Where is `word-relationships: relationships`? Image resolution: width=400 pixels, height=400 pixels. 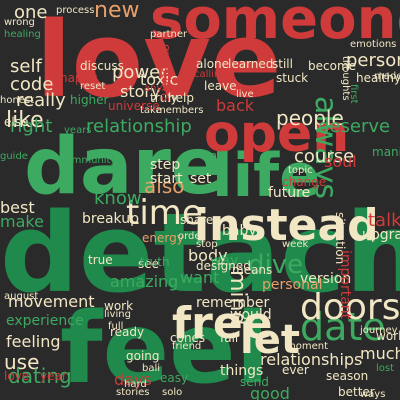
word-relationships: relationships is located at coordinates (311, 359).